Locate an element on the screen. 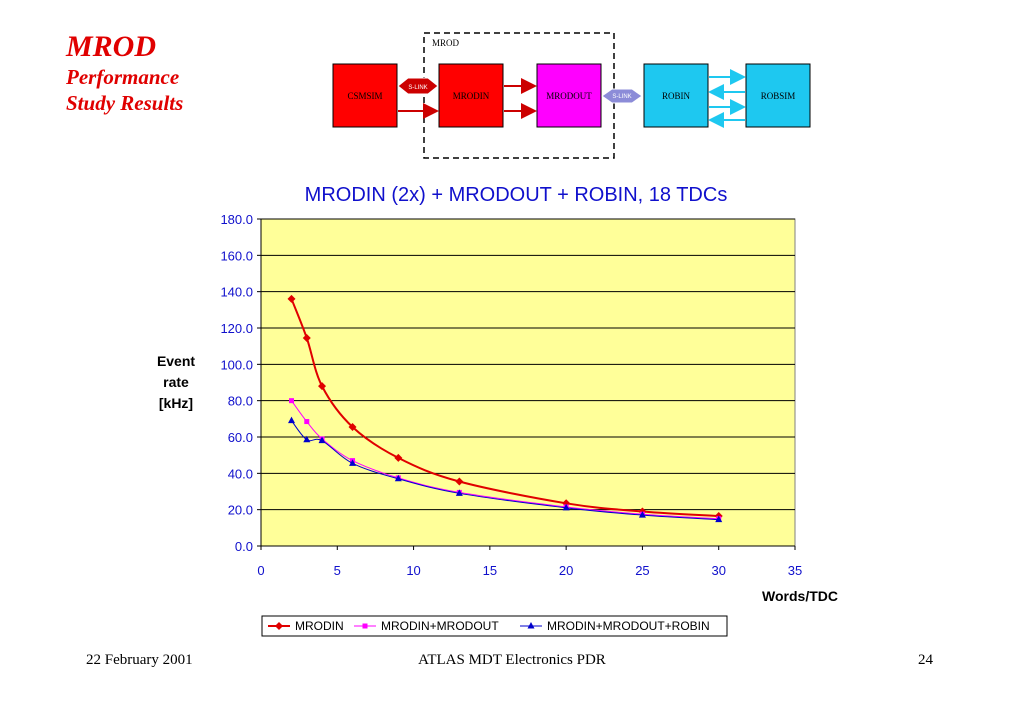 The height and width of the screenshot is (709, 1024). mrod-group-label: MROD is located at coordinates (446, 43).